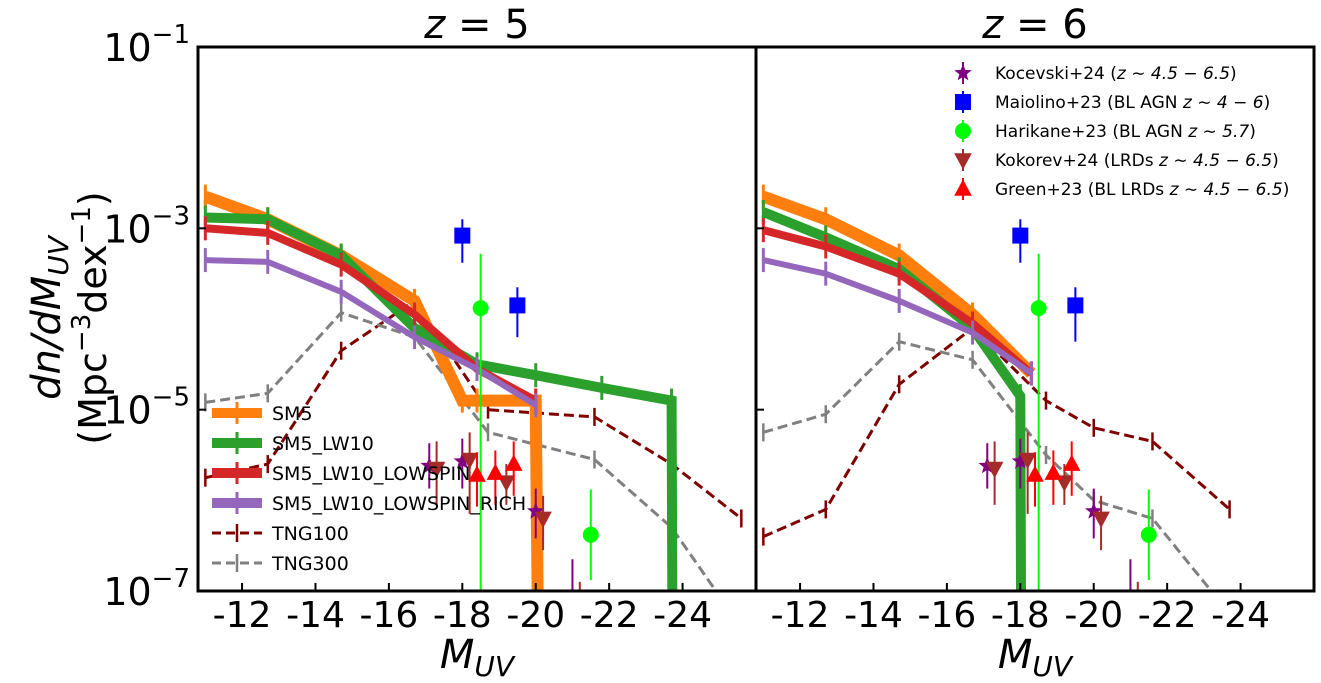 The image size is (1321, 683). I want to click on legend-label: Kocevski+24 (z ∼ 4.5 − 6.5), so click(1116, 74).